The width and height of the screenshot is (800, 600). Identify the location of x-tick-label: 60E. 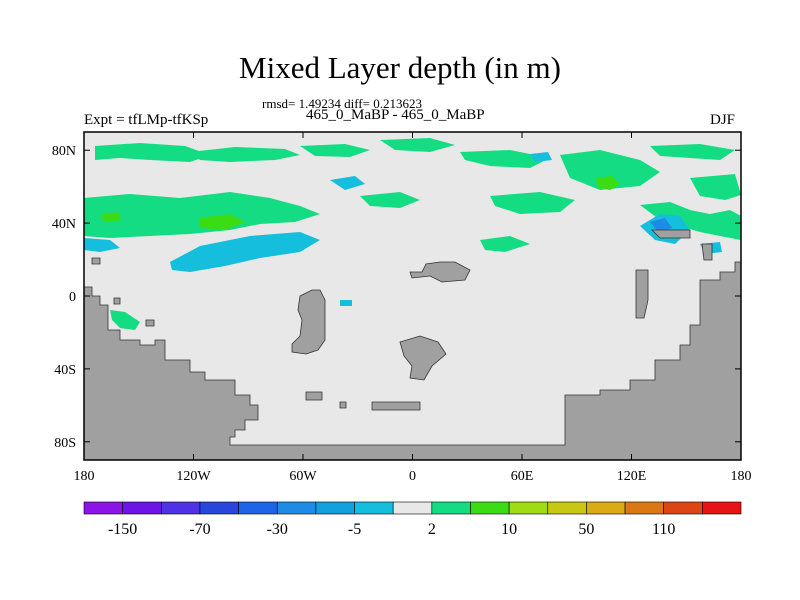
(522, 476).